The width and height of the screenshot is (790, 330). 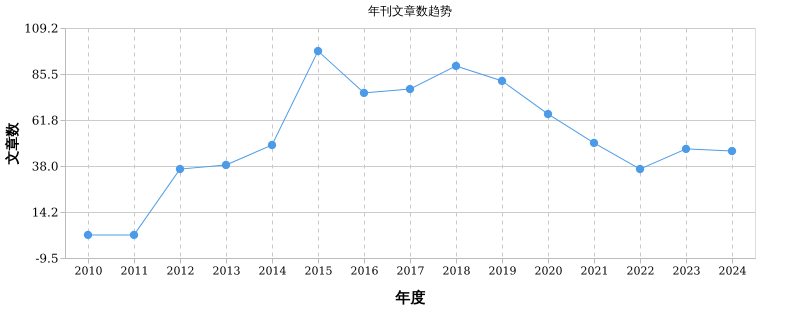 What do you see at coordinates (732, 271) in the screenshot?
I see `x-tick-label: 2024` at bounding box center [732, 271].